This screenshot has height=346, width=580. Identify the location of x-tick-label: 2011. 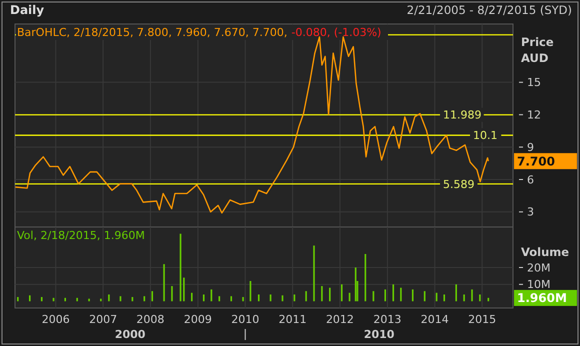
(292, 319).